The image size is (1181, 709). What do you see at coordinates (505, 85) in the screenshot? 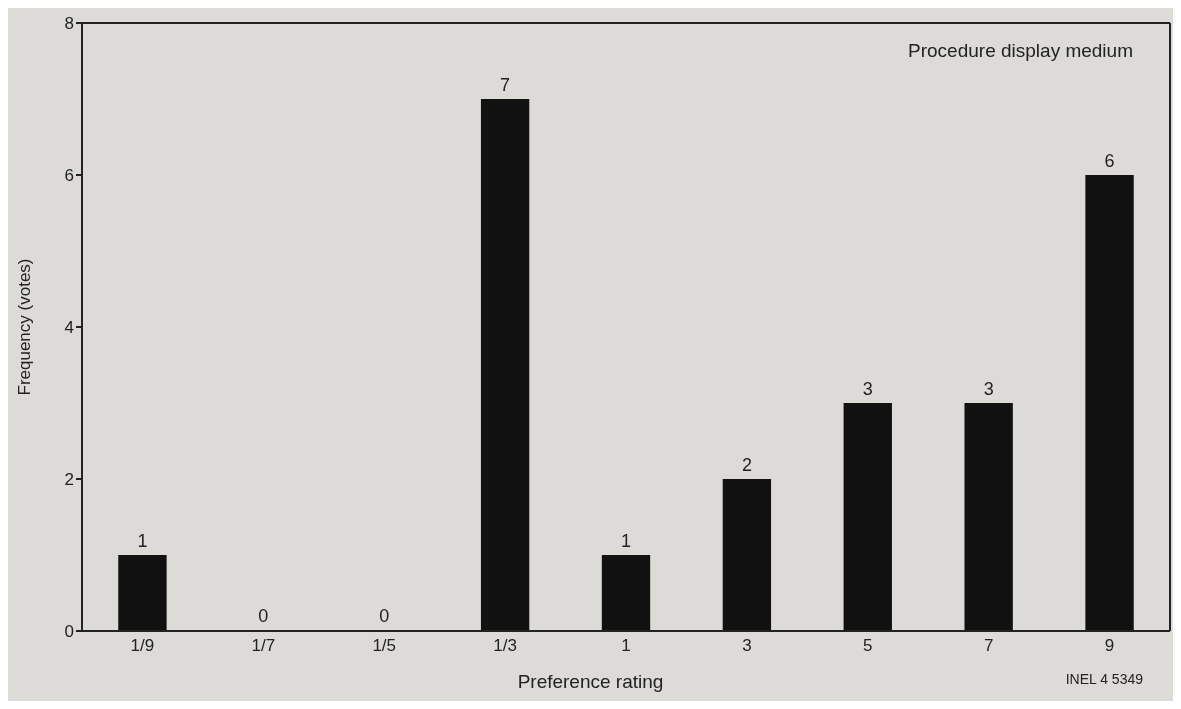
I see `data-label: 7` at bounding box center [505, 85].